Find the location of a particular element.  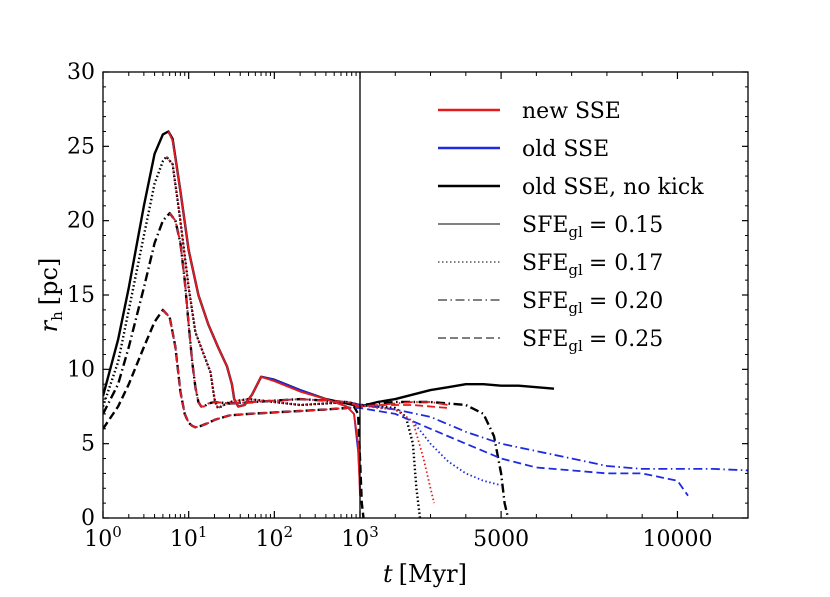

y-tick-label: 30 is located at coordinates (81, 72).